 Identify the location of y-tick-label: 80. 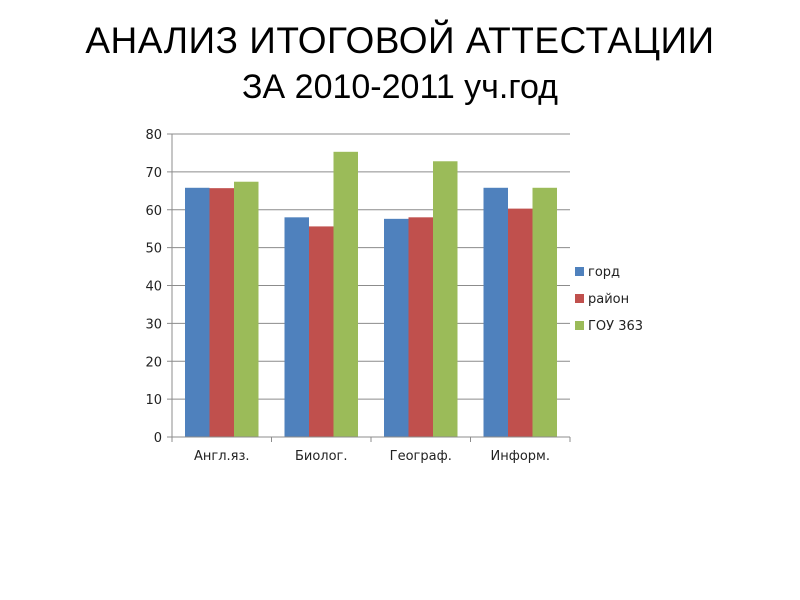
(153, 135).